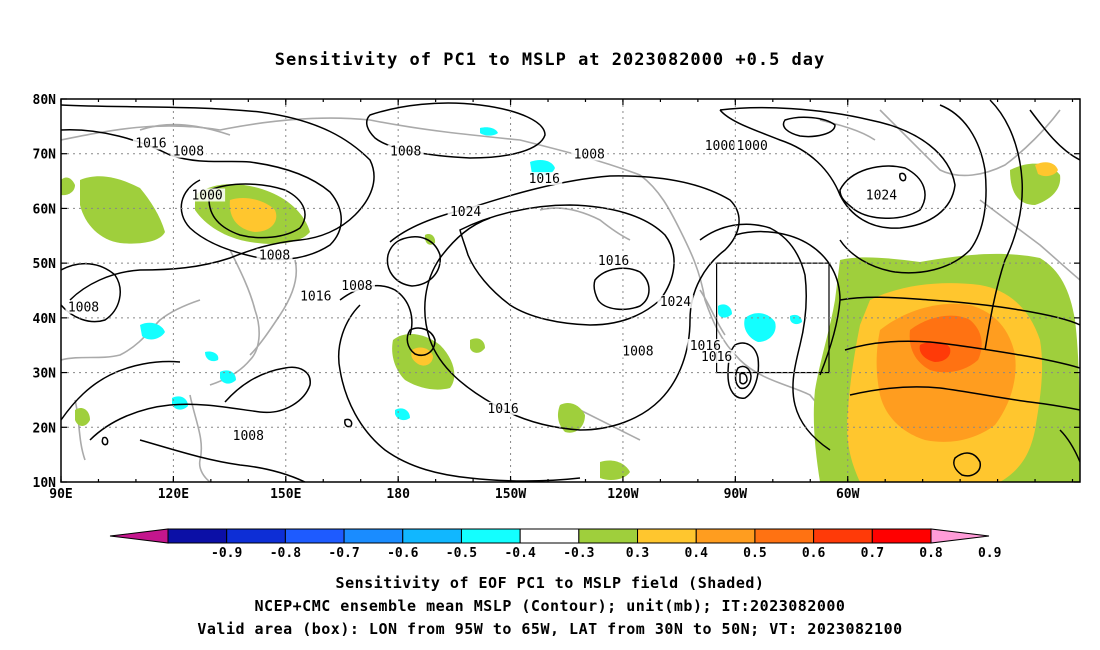 The image size is (1100, 650). Describe the element at coordinates (60, 494) in the screenshot. I see `lon-label: 90E` at that location.